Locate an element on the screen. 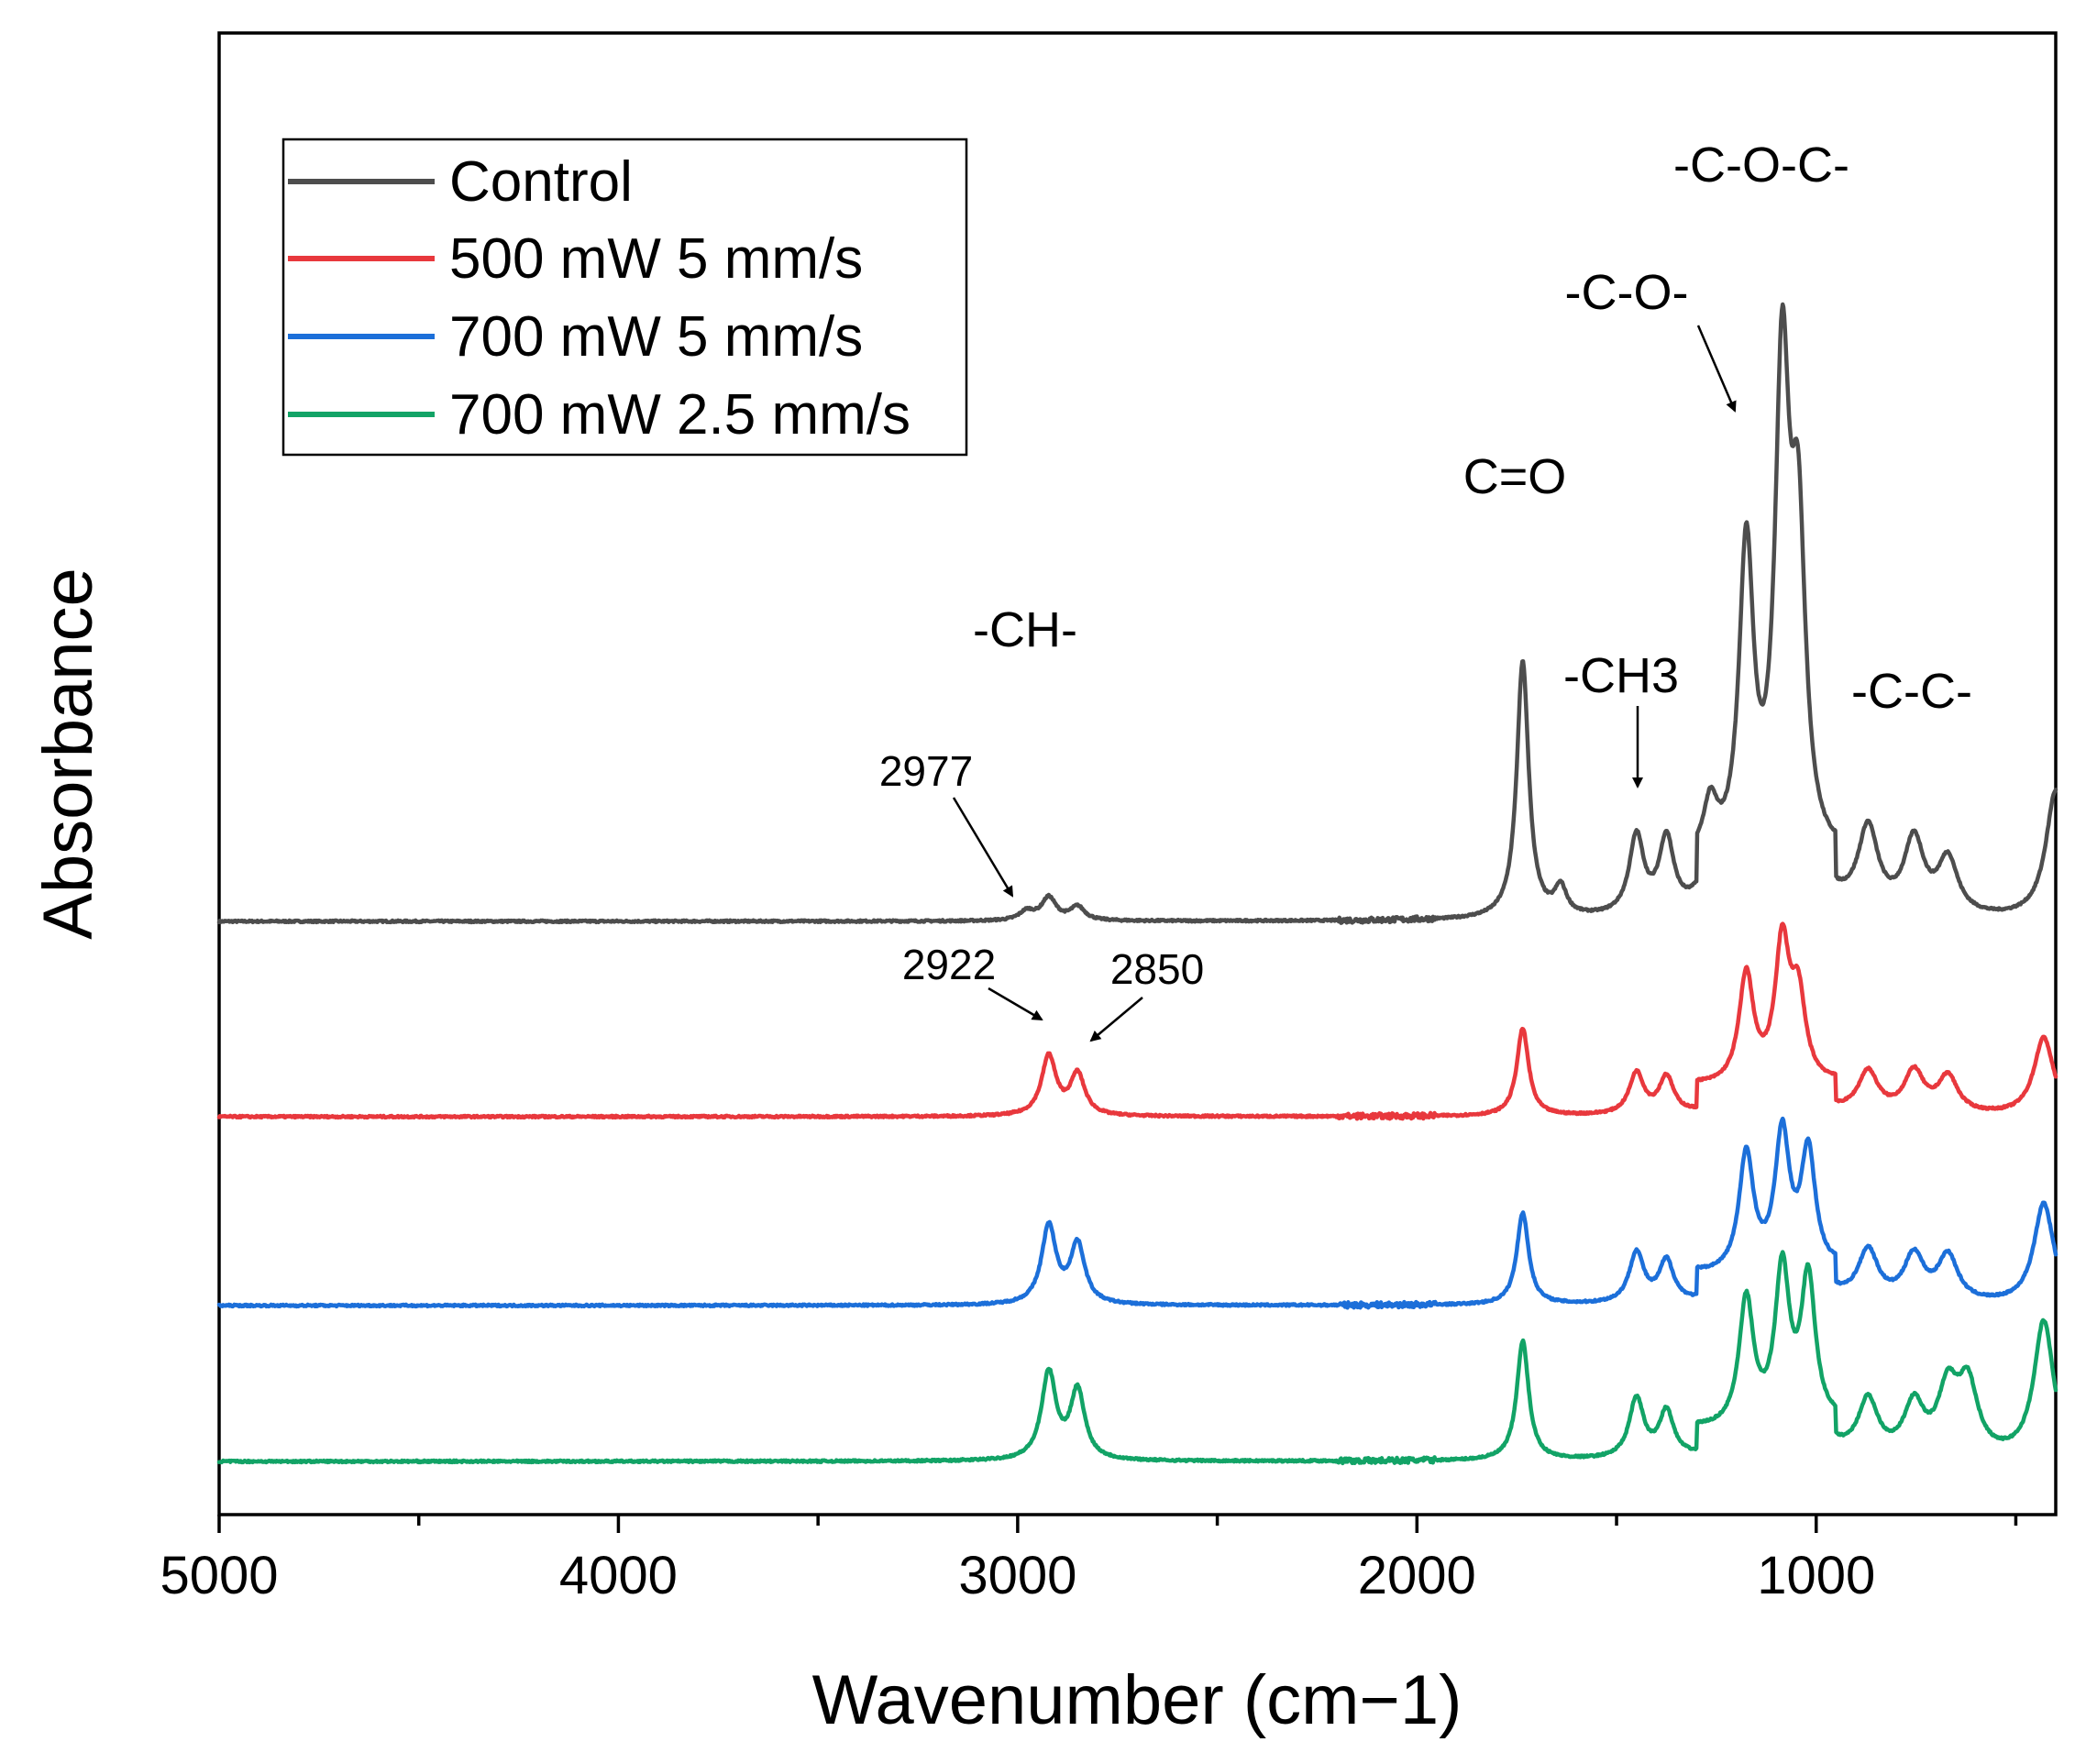 This screenshot has width=2086, height=1764. x-axis-title: Wavenumber (cm−1) is located at coordinates (1137, 1700).